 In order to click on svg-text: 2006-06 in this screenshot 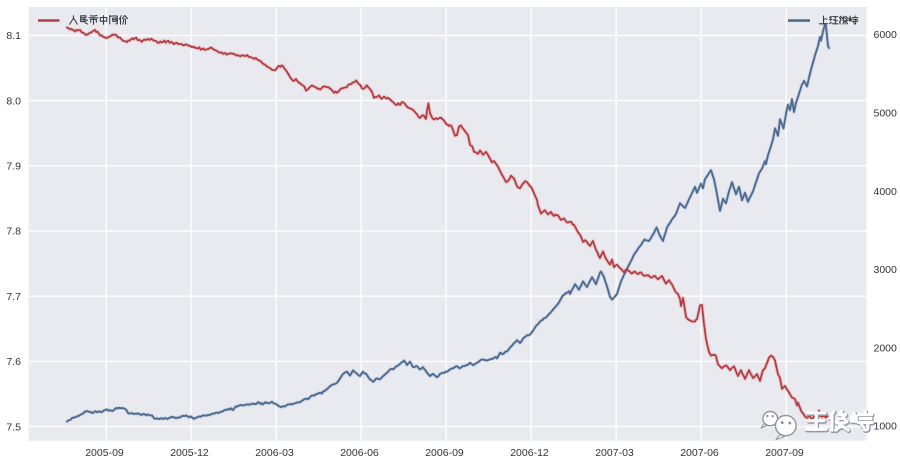, I will do `click(359, 453)`.